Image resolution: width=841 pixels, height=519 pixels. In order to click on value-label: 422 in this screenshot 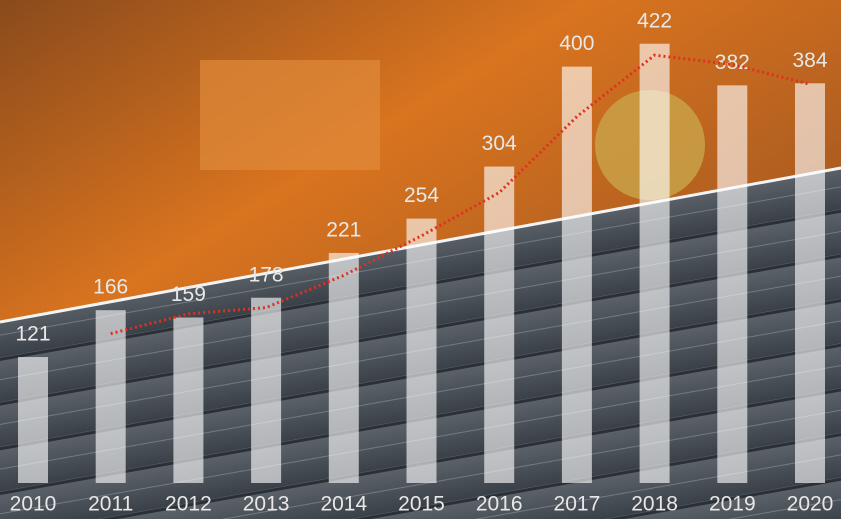, I will do `click(654, 20)`.